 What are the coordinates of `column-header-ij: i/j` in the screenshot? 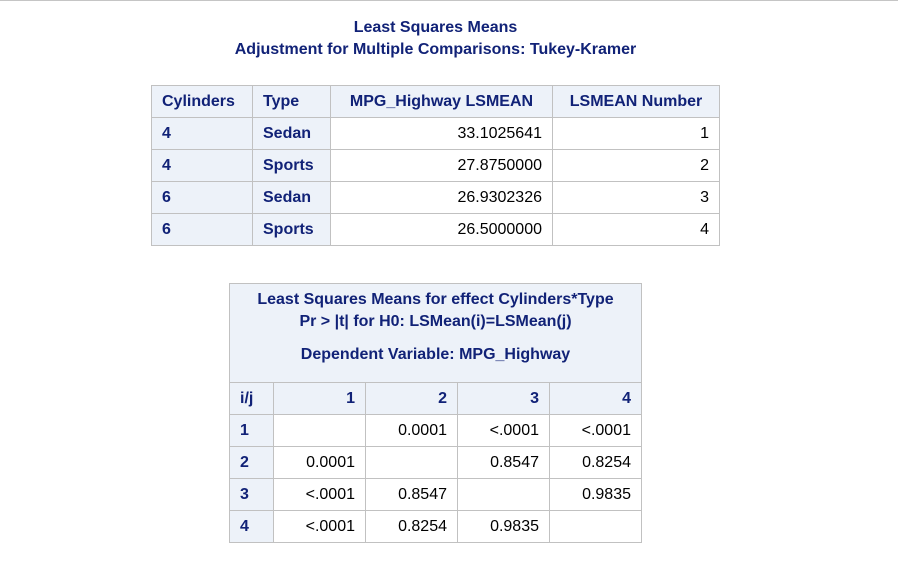 It's located at (251, 398).